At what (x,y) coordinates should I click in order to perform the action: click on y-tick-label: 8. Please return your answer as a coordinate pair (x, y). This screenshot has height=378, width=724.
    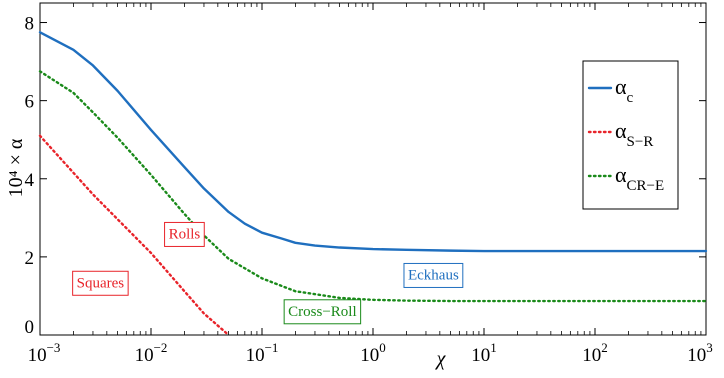
    Looking at the image, I should click on (30, 24).